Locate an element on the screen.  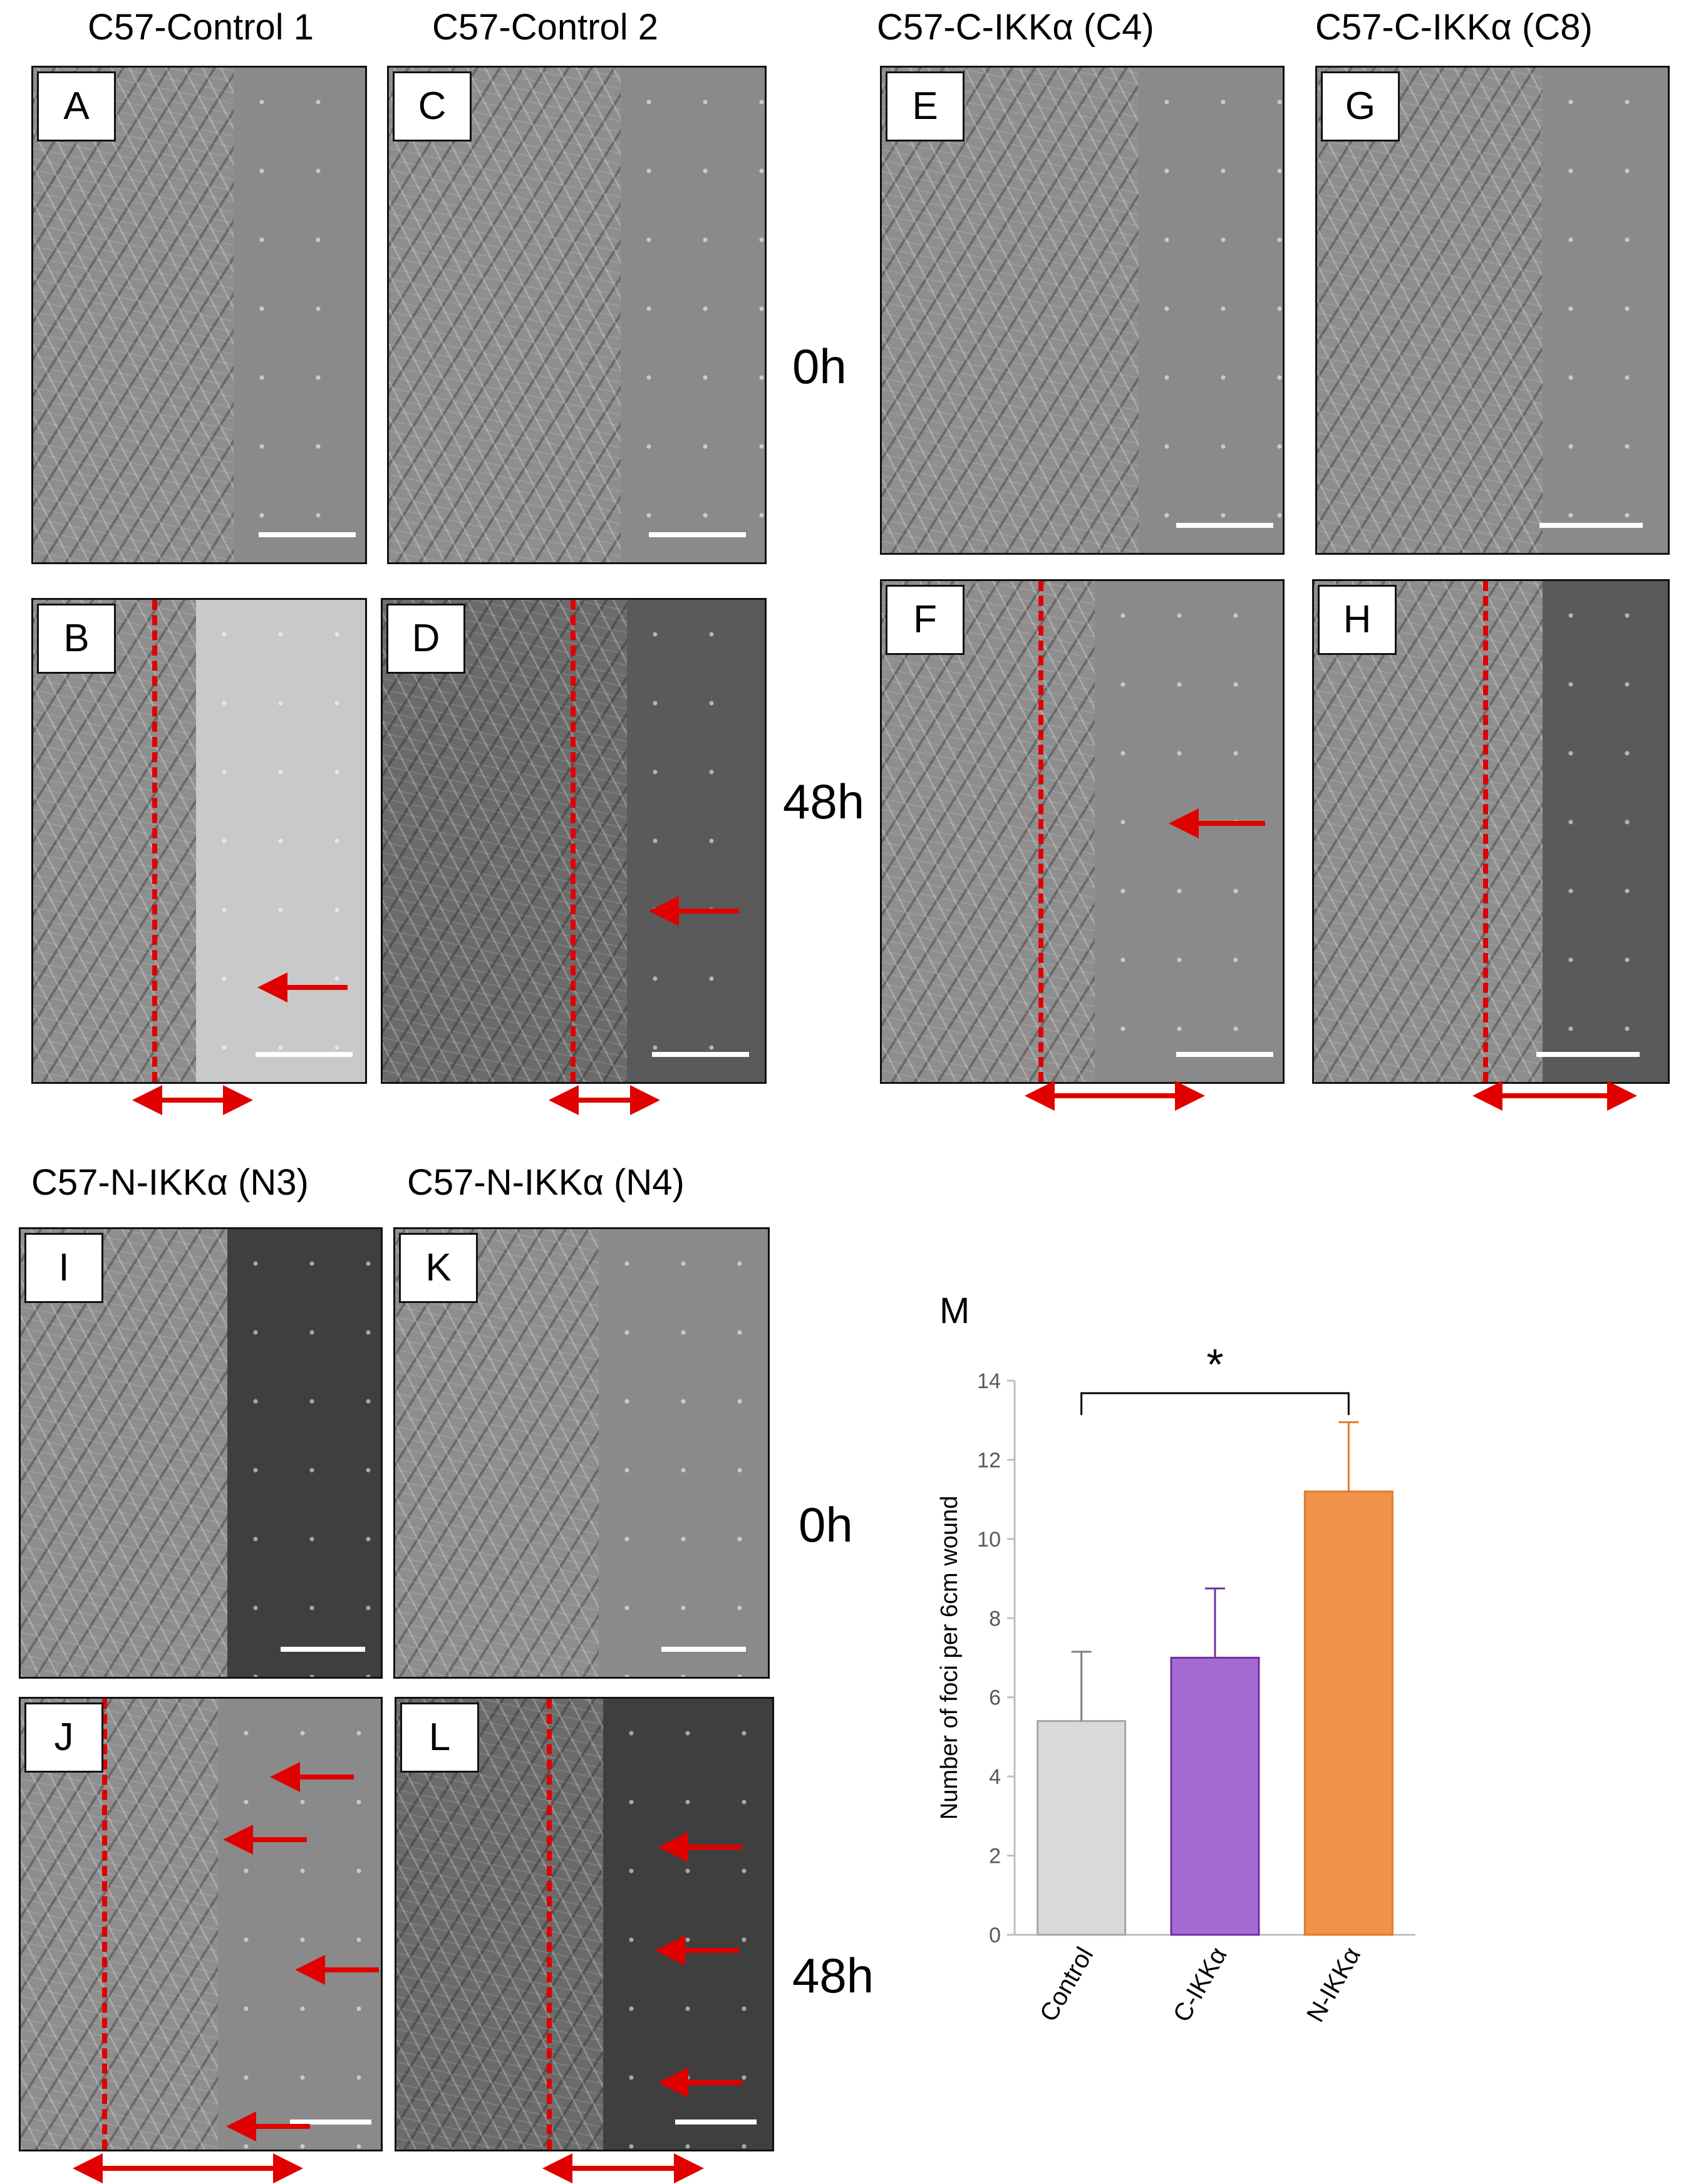
y-tick-label: 8 is located at coordinates (995, 1618).